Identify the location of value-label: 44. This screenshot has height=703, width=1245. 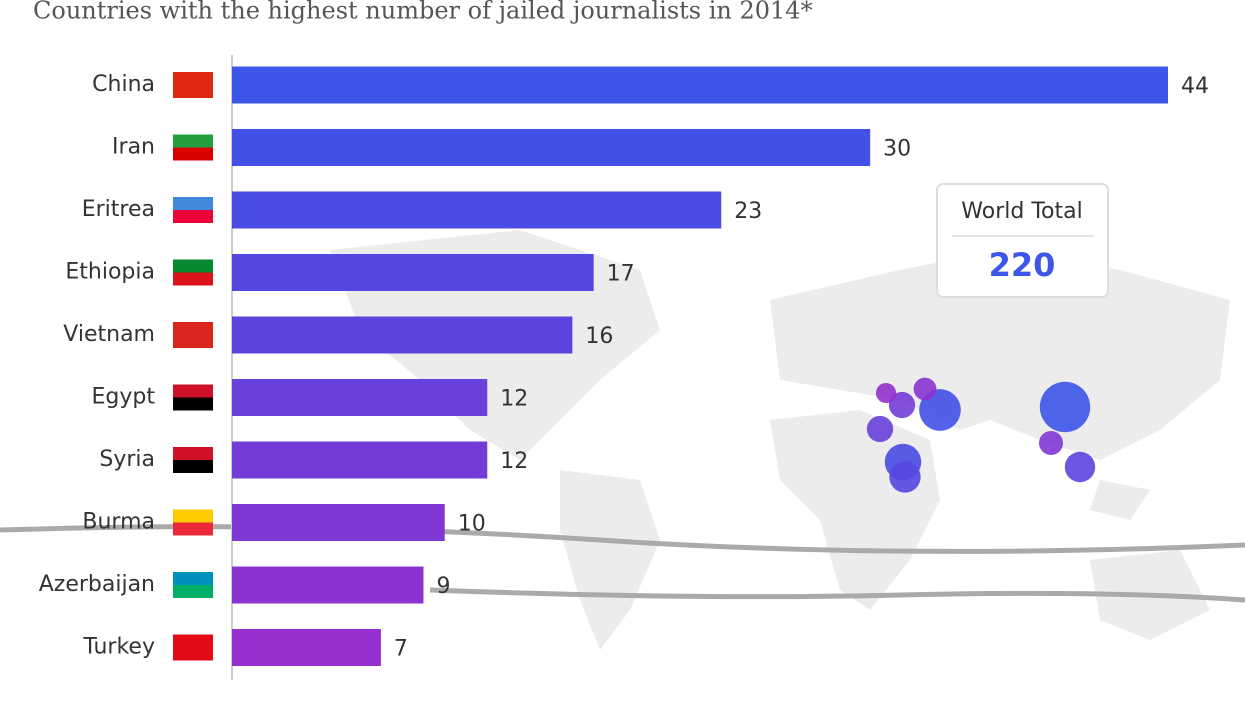
(1195, 86).